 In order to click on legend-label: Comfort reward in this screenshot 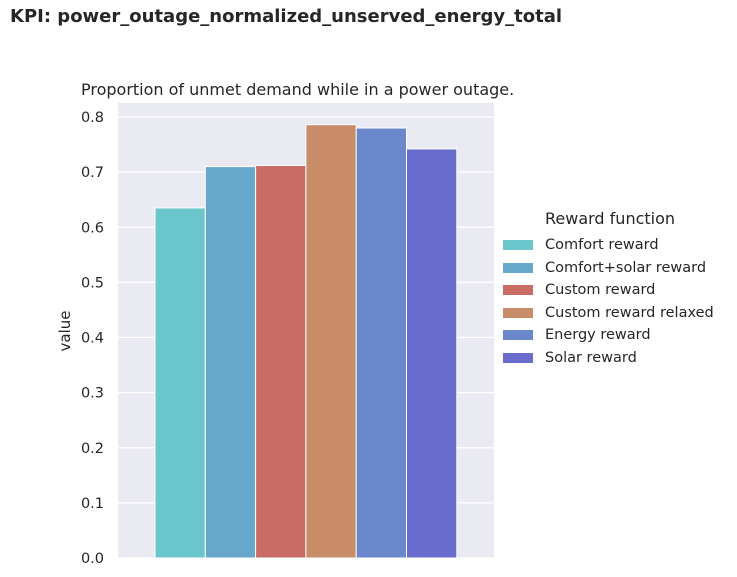, I will do `click(602, 245)`.